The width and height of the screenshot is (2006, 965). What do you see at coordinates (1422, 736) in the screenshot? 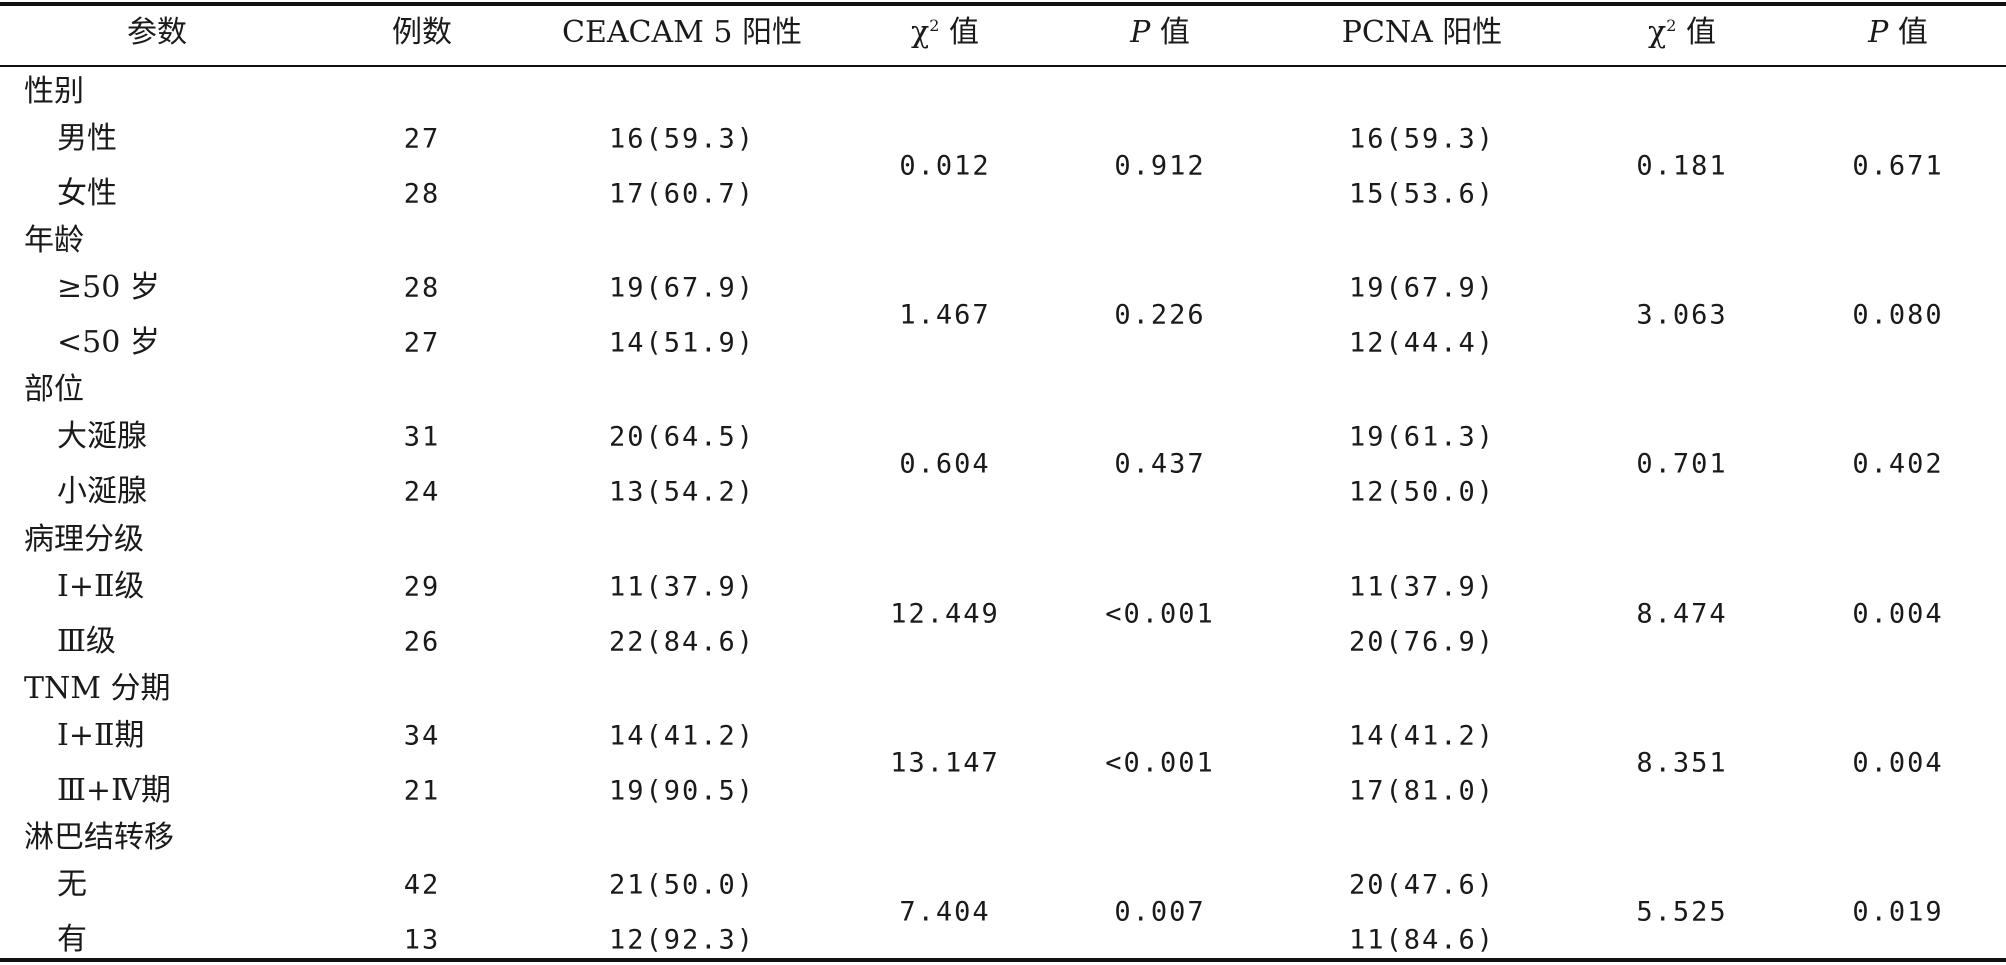
I see `row-pcna-positive: 14(41.2)` at bounding box center [1422, 736].